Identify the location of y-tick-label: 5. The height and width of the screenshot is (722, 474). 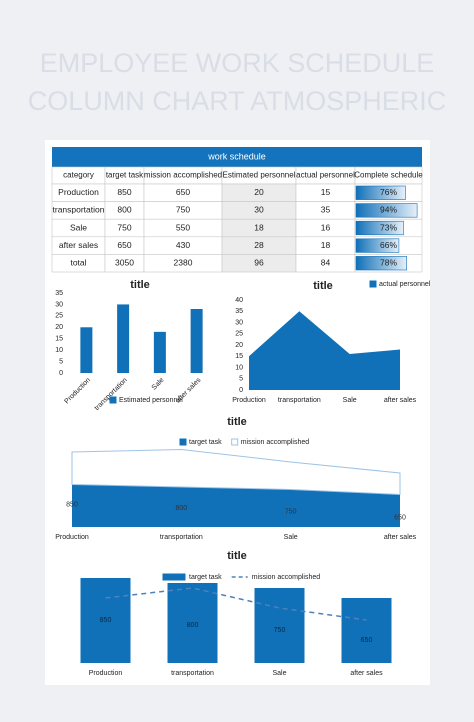
(241, 379).